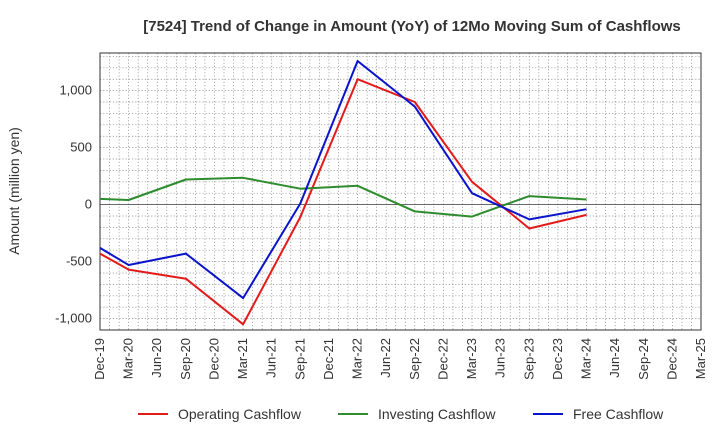 The image size is (720, 440). I want to click on x-tick-label: Mar-23, so click(471, 358).